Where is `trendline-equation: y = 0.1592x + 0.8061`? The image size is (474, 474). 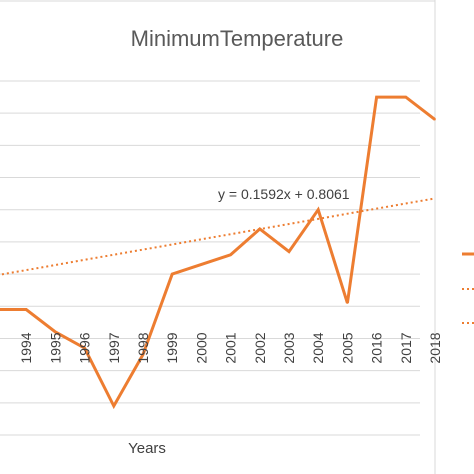
trendline-equation: y = 0.1592x + 0.8061 is located at coordinates (284, 194).